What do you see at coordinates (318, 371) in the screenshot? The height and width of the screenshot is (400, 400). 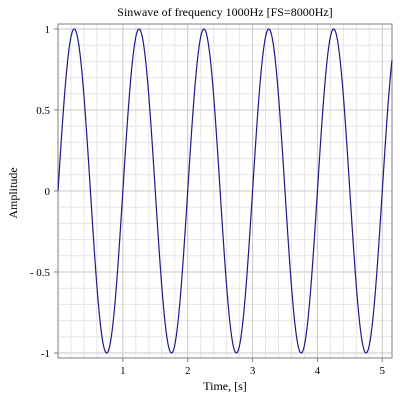 I see `x-tick-label: 4` at bounding box center [318, 371].